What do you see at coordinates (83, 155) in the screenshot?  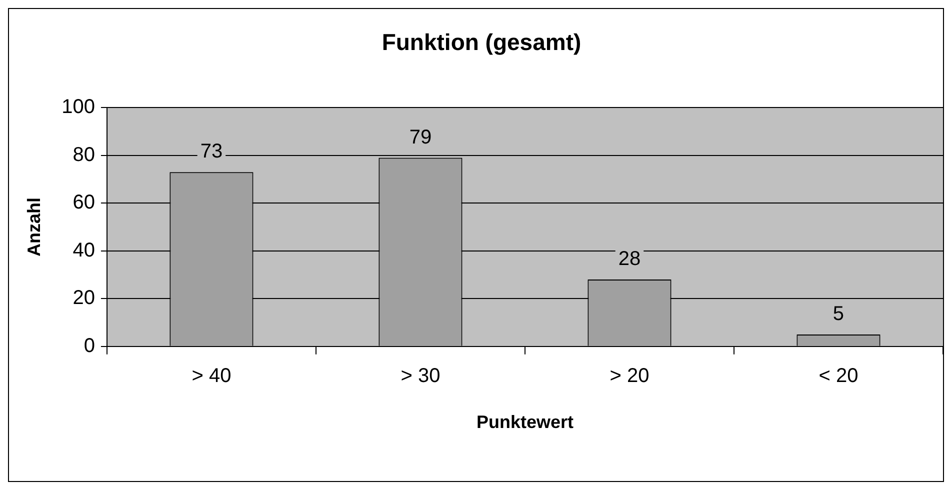 I see `y-tick-label: 80` at bounding box center [83, 155].